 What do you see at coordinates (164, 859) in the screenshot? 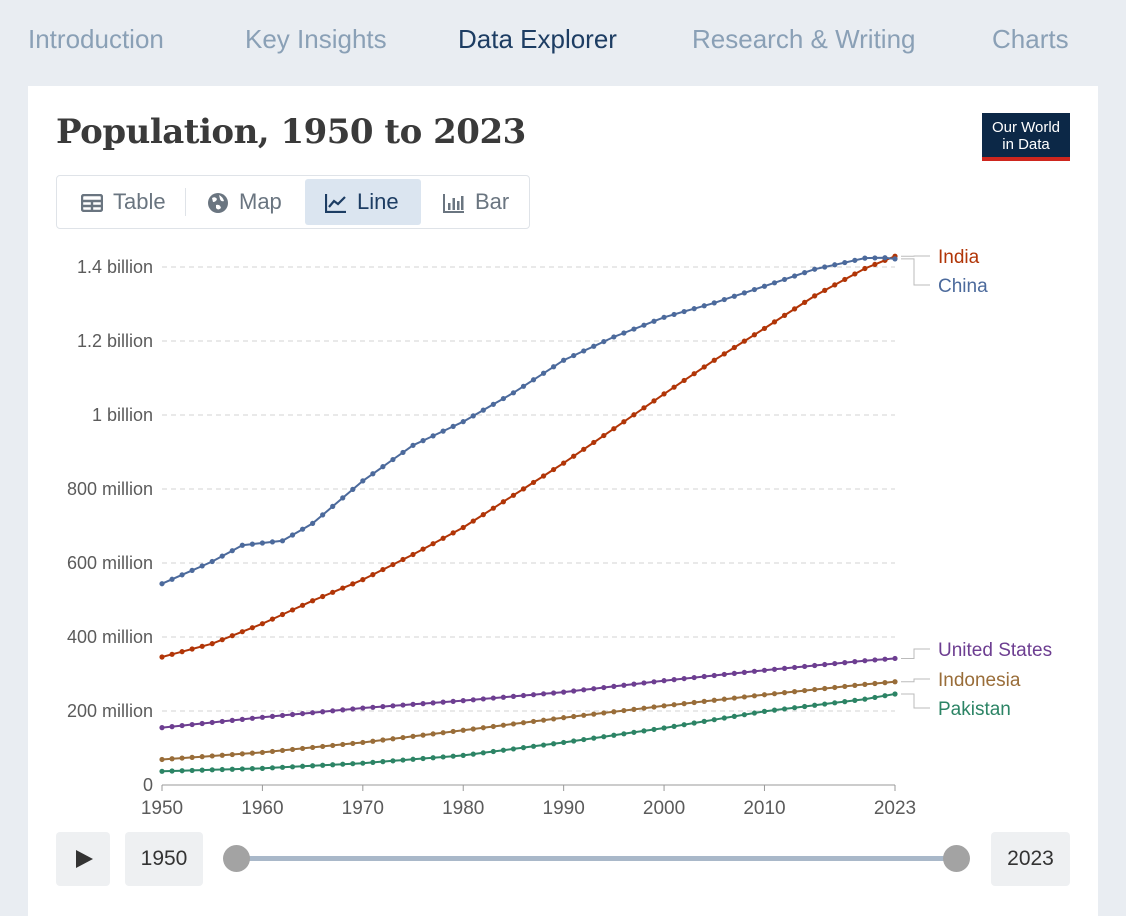
I see `start-year-box: 1950` at bounding box center [164, 859].